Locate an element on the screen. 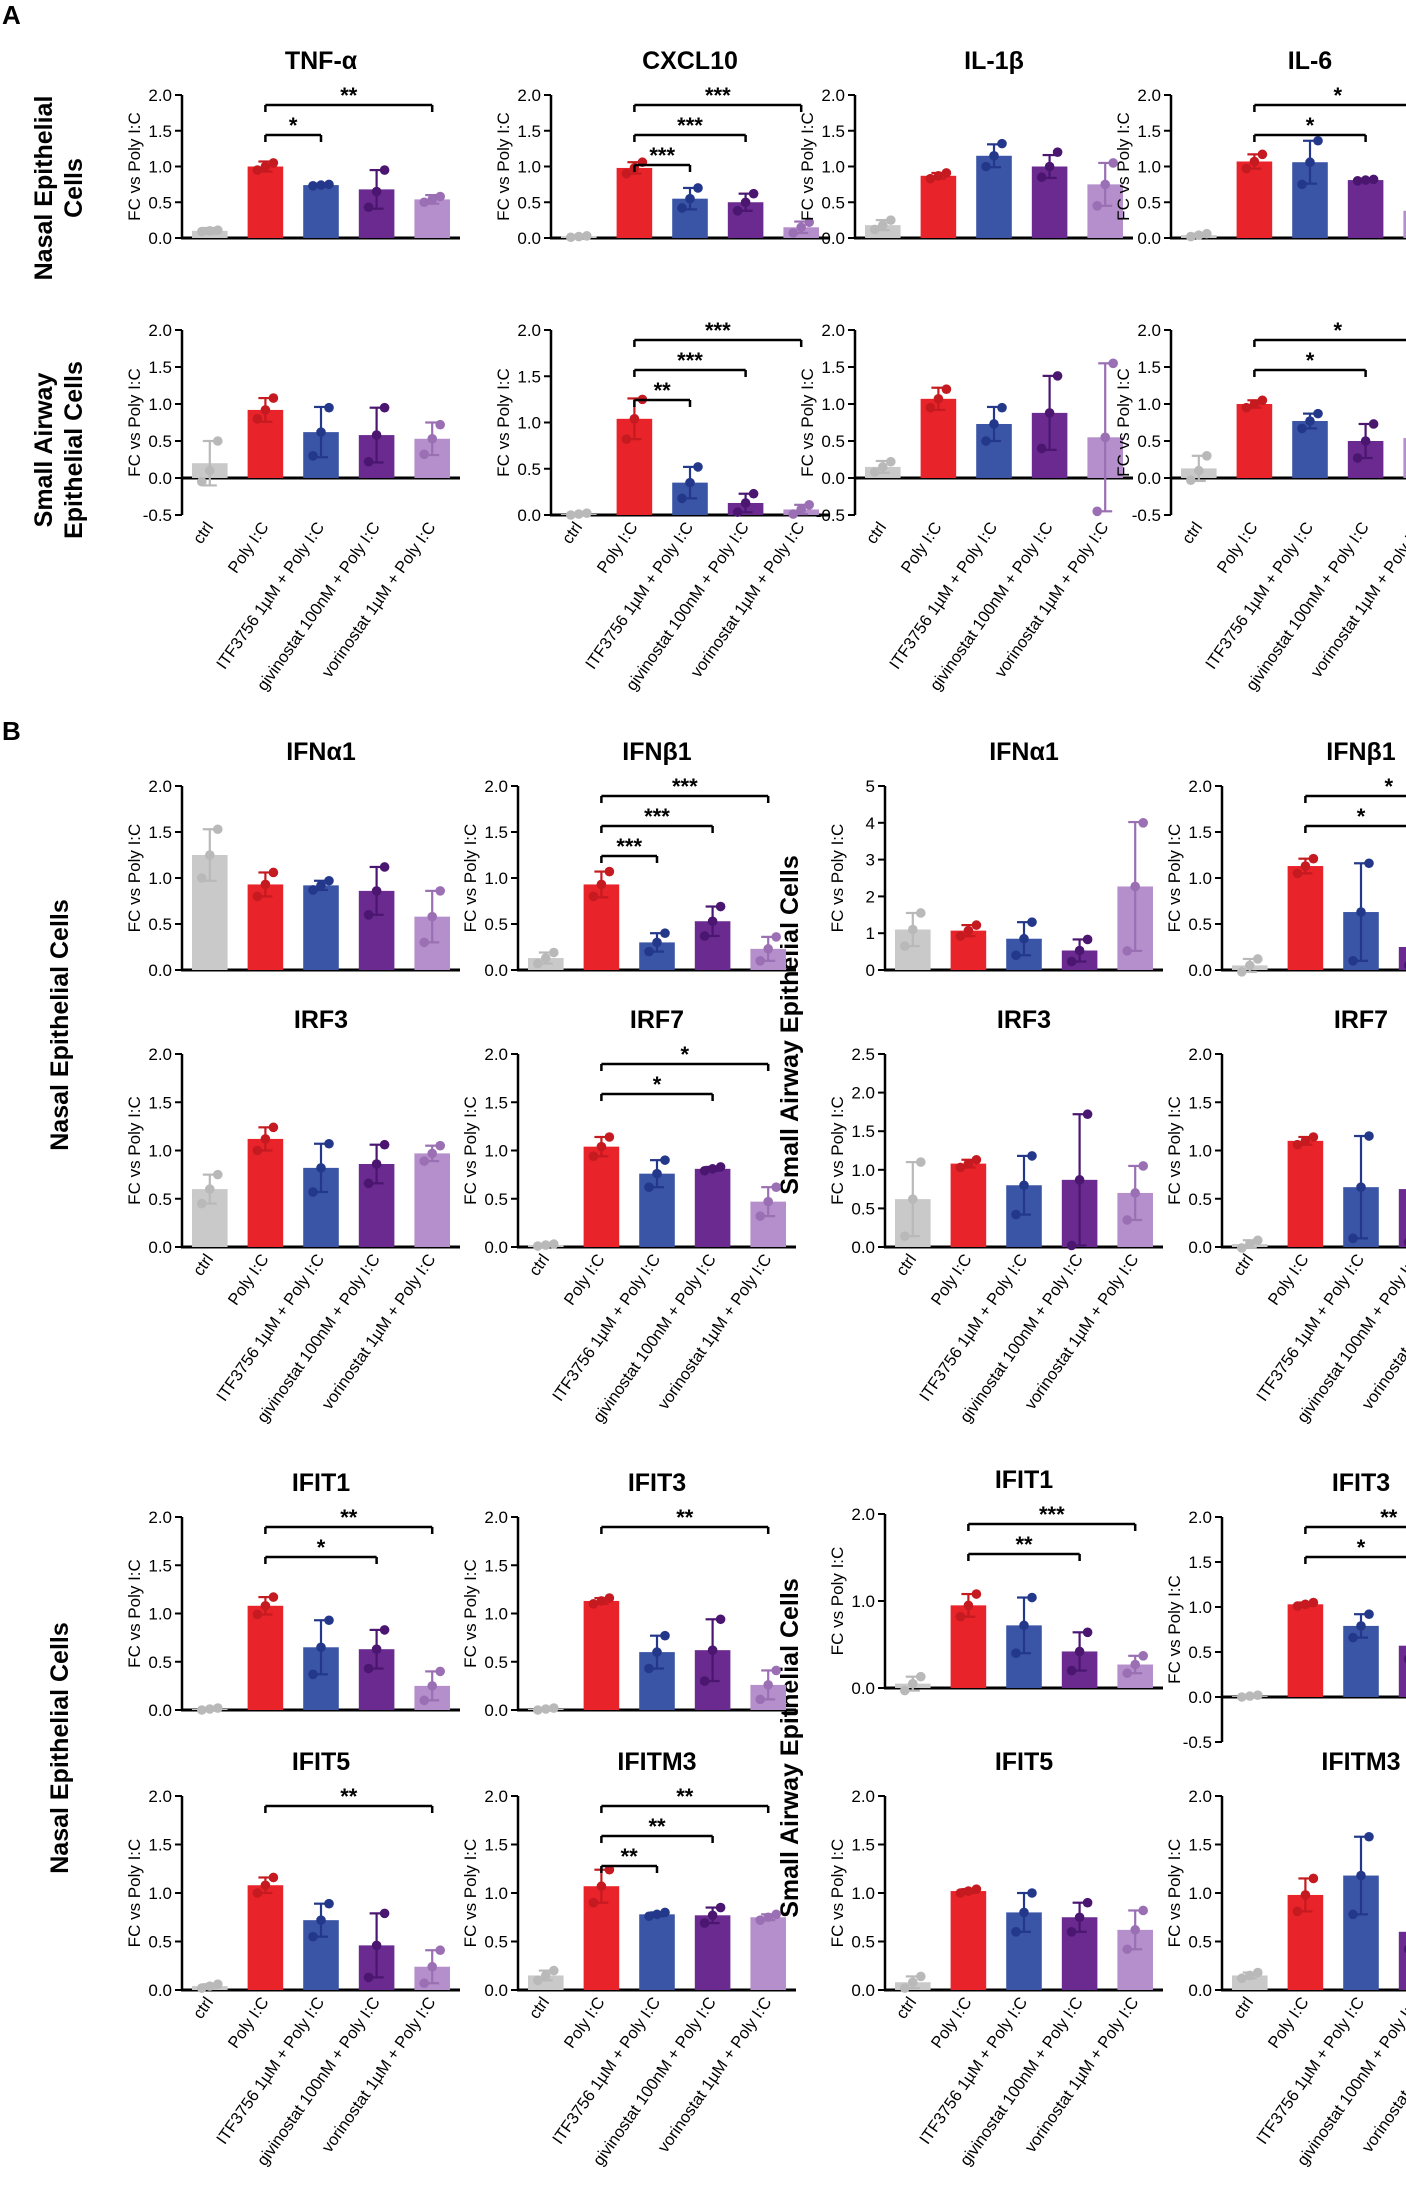 The image size is (1406, 2199). chart-title: TNF-α is located at coordinates (321, 61).